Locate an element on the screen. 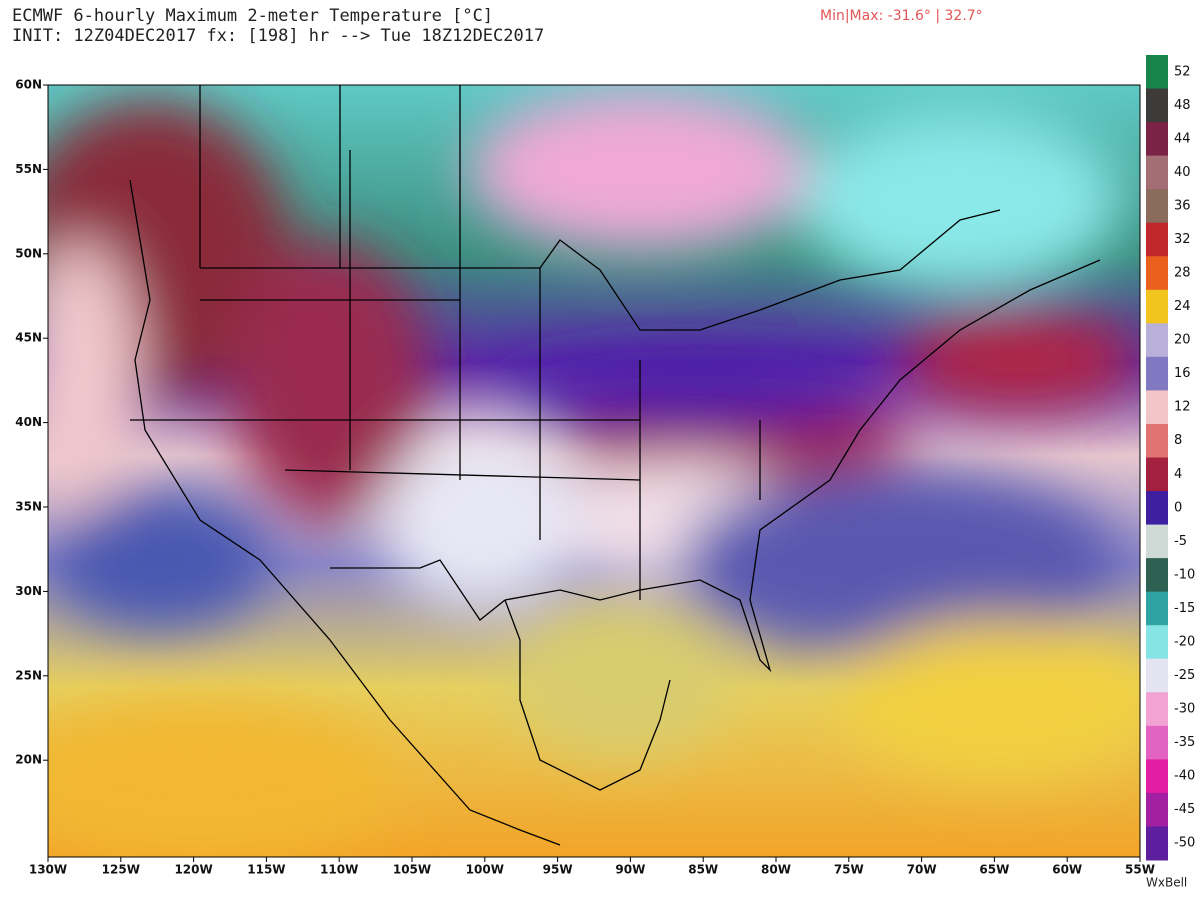 The height and width of the screenshot is (908, 1202). lat-label: 25N is located at coordinates (28, 675).